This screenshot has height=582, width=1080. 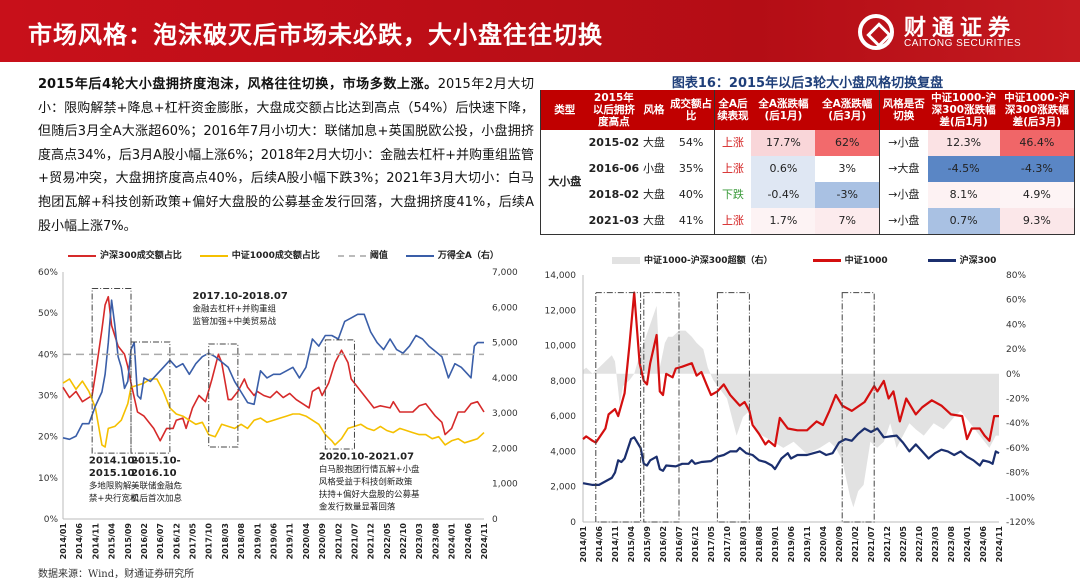 What do you see at coordinates (110, 485) in the screenshot?
I see `annotation-text: 多地限购解` at bounding box center [110, 485].